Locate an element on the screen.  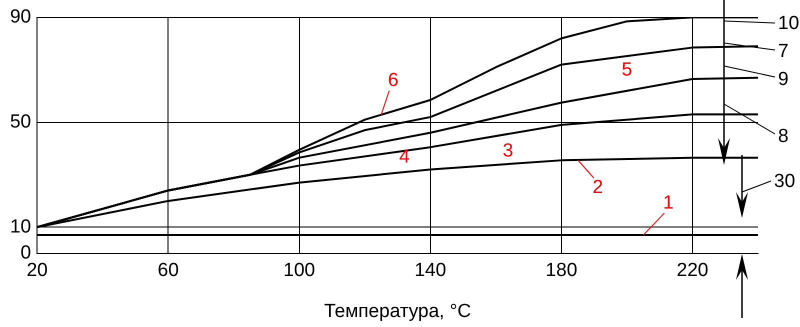
series-label: 4 is located at coordinates (404, 157).